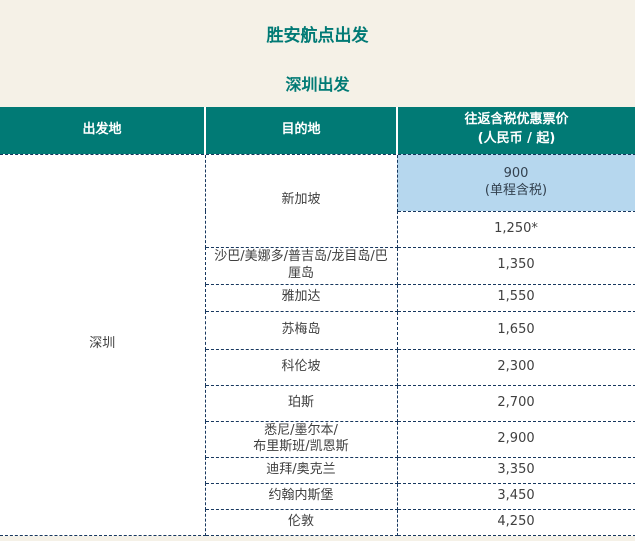 Image resolution: width=635 pixels, height=541 pixels. What do you see at coordinates (301, 330) in the screenshot?
I see `destination-cell: 苏梅岛` at bounding box center [301, 330].